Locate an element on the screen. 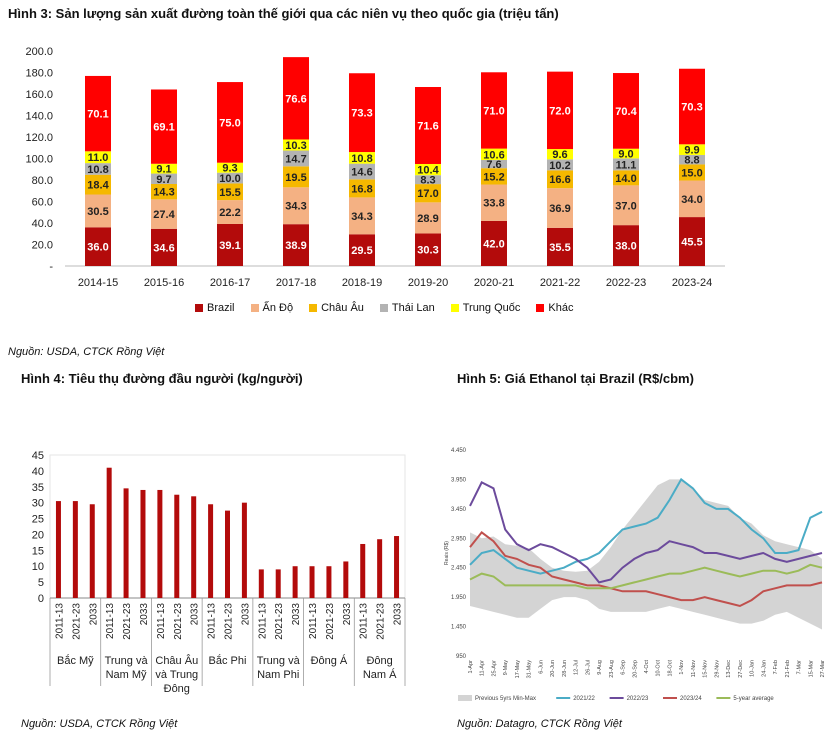 The width and height of the screenshot is (837, 743). fig3-legend-label: Khác is located at coordinates (561, 308).